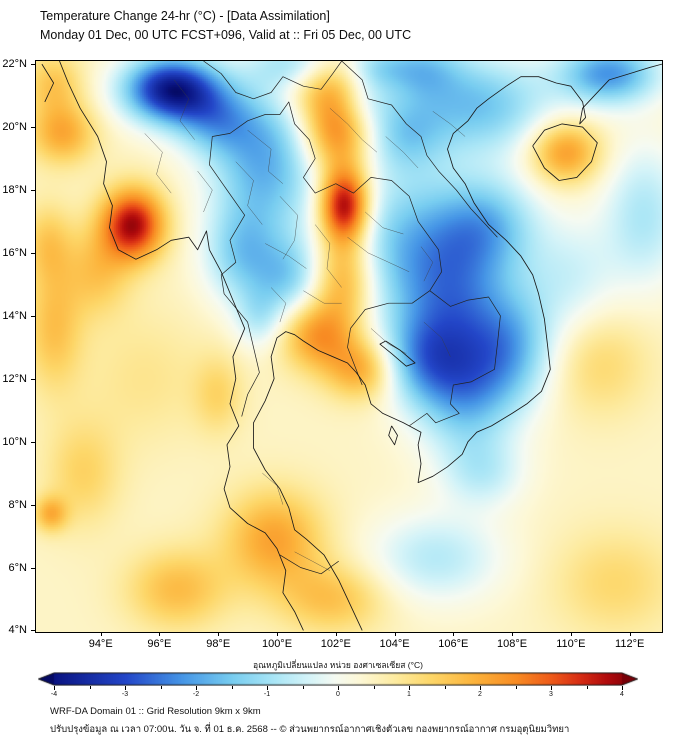 This screenshot has width=676, height=756. Describe the element at coordinates (14, 127) in the screenshot. I see `y-tick-label: 20°N` at that location.